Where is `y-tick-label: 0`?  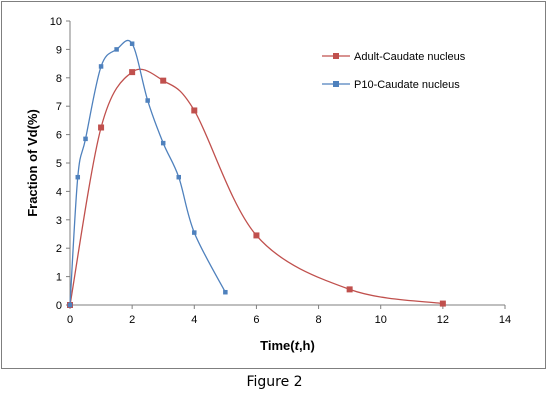 y-tick-label: 0 is located at coordinates (59, 306).